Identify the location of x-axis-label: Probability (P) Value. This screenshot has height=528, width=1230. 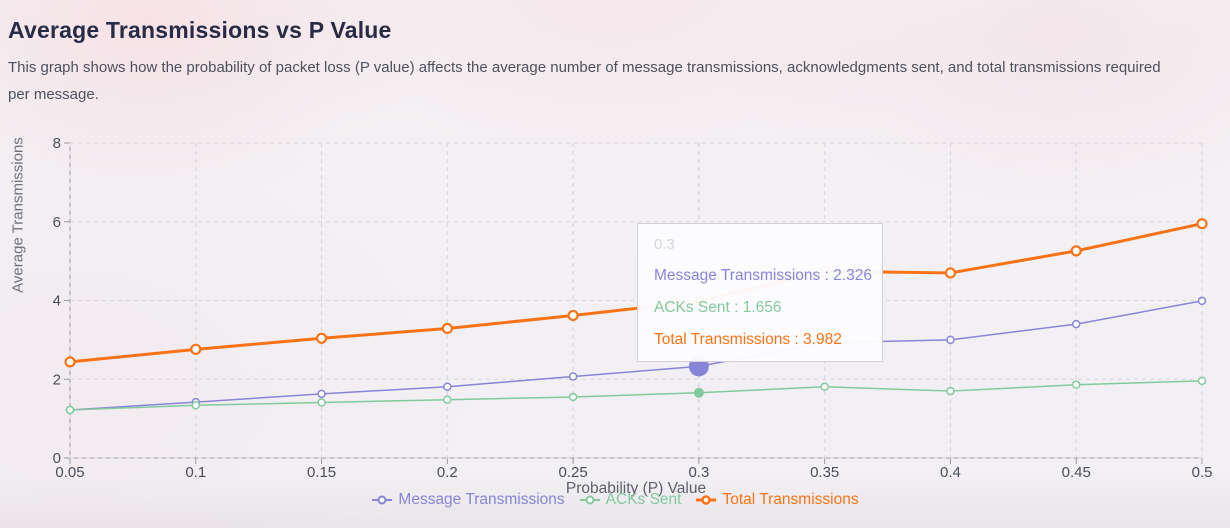
(636, 488).